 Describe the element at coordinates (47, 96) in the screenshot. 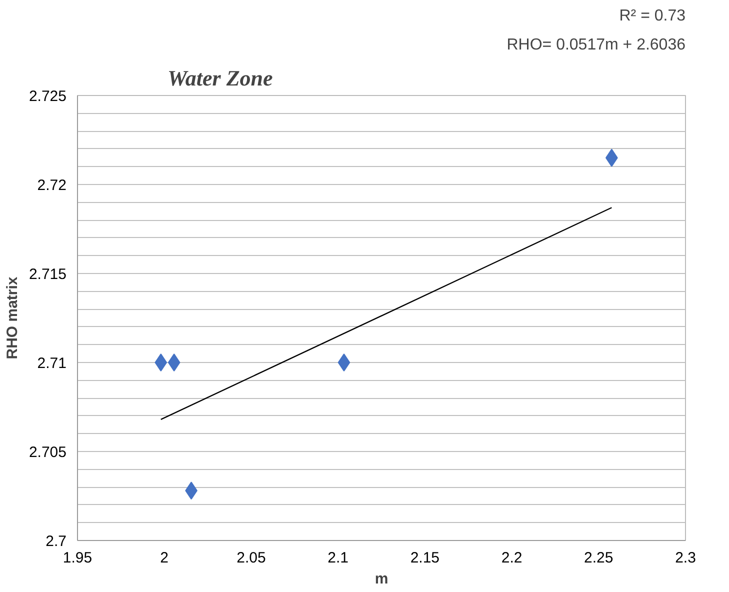

I see `y-tick-label: 2.725` at that location.